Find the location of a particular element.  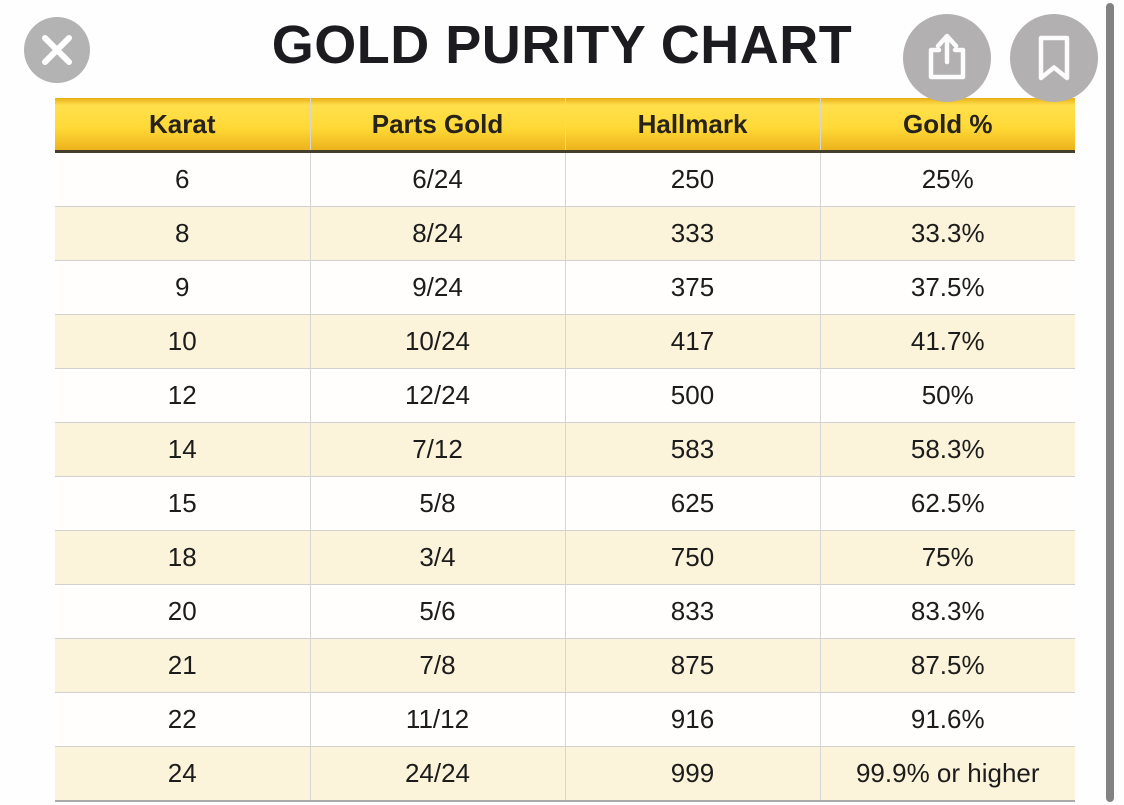

column-header-karat: Karat is located at coordinates (182, 125).